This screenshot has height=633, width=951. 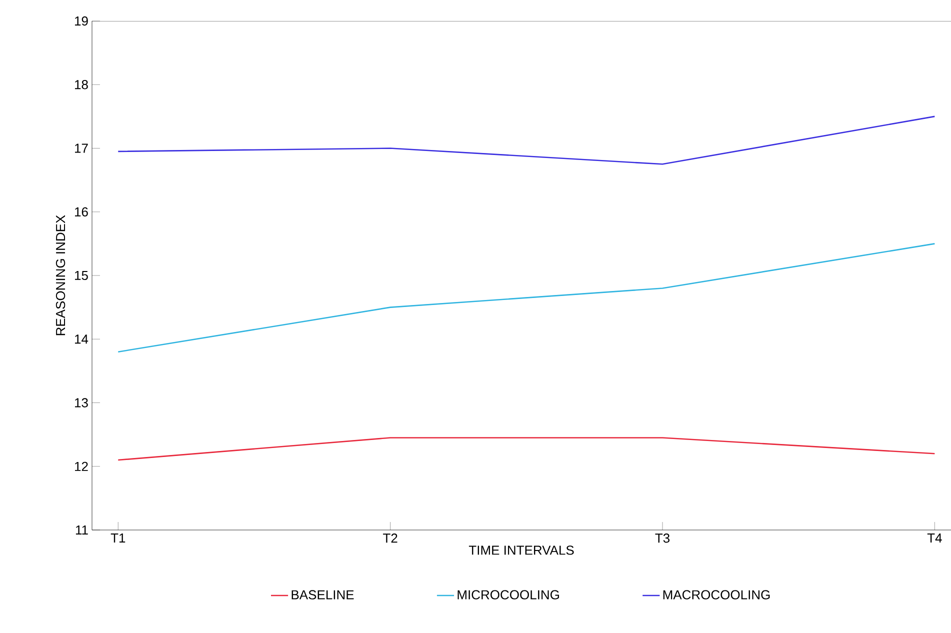 I want to click on legend-label: MACROCOOLING, so click(x=716, y=595).